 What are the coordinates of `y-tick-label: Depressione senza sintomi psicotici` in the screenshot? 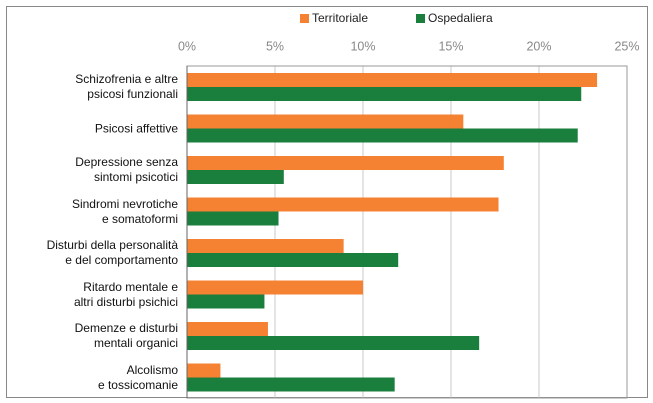 It's located at (126, 169).